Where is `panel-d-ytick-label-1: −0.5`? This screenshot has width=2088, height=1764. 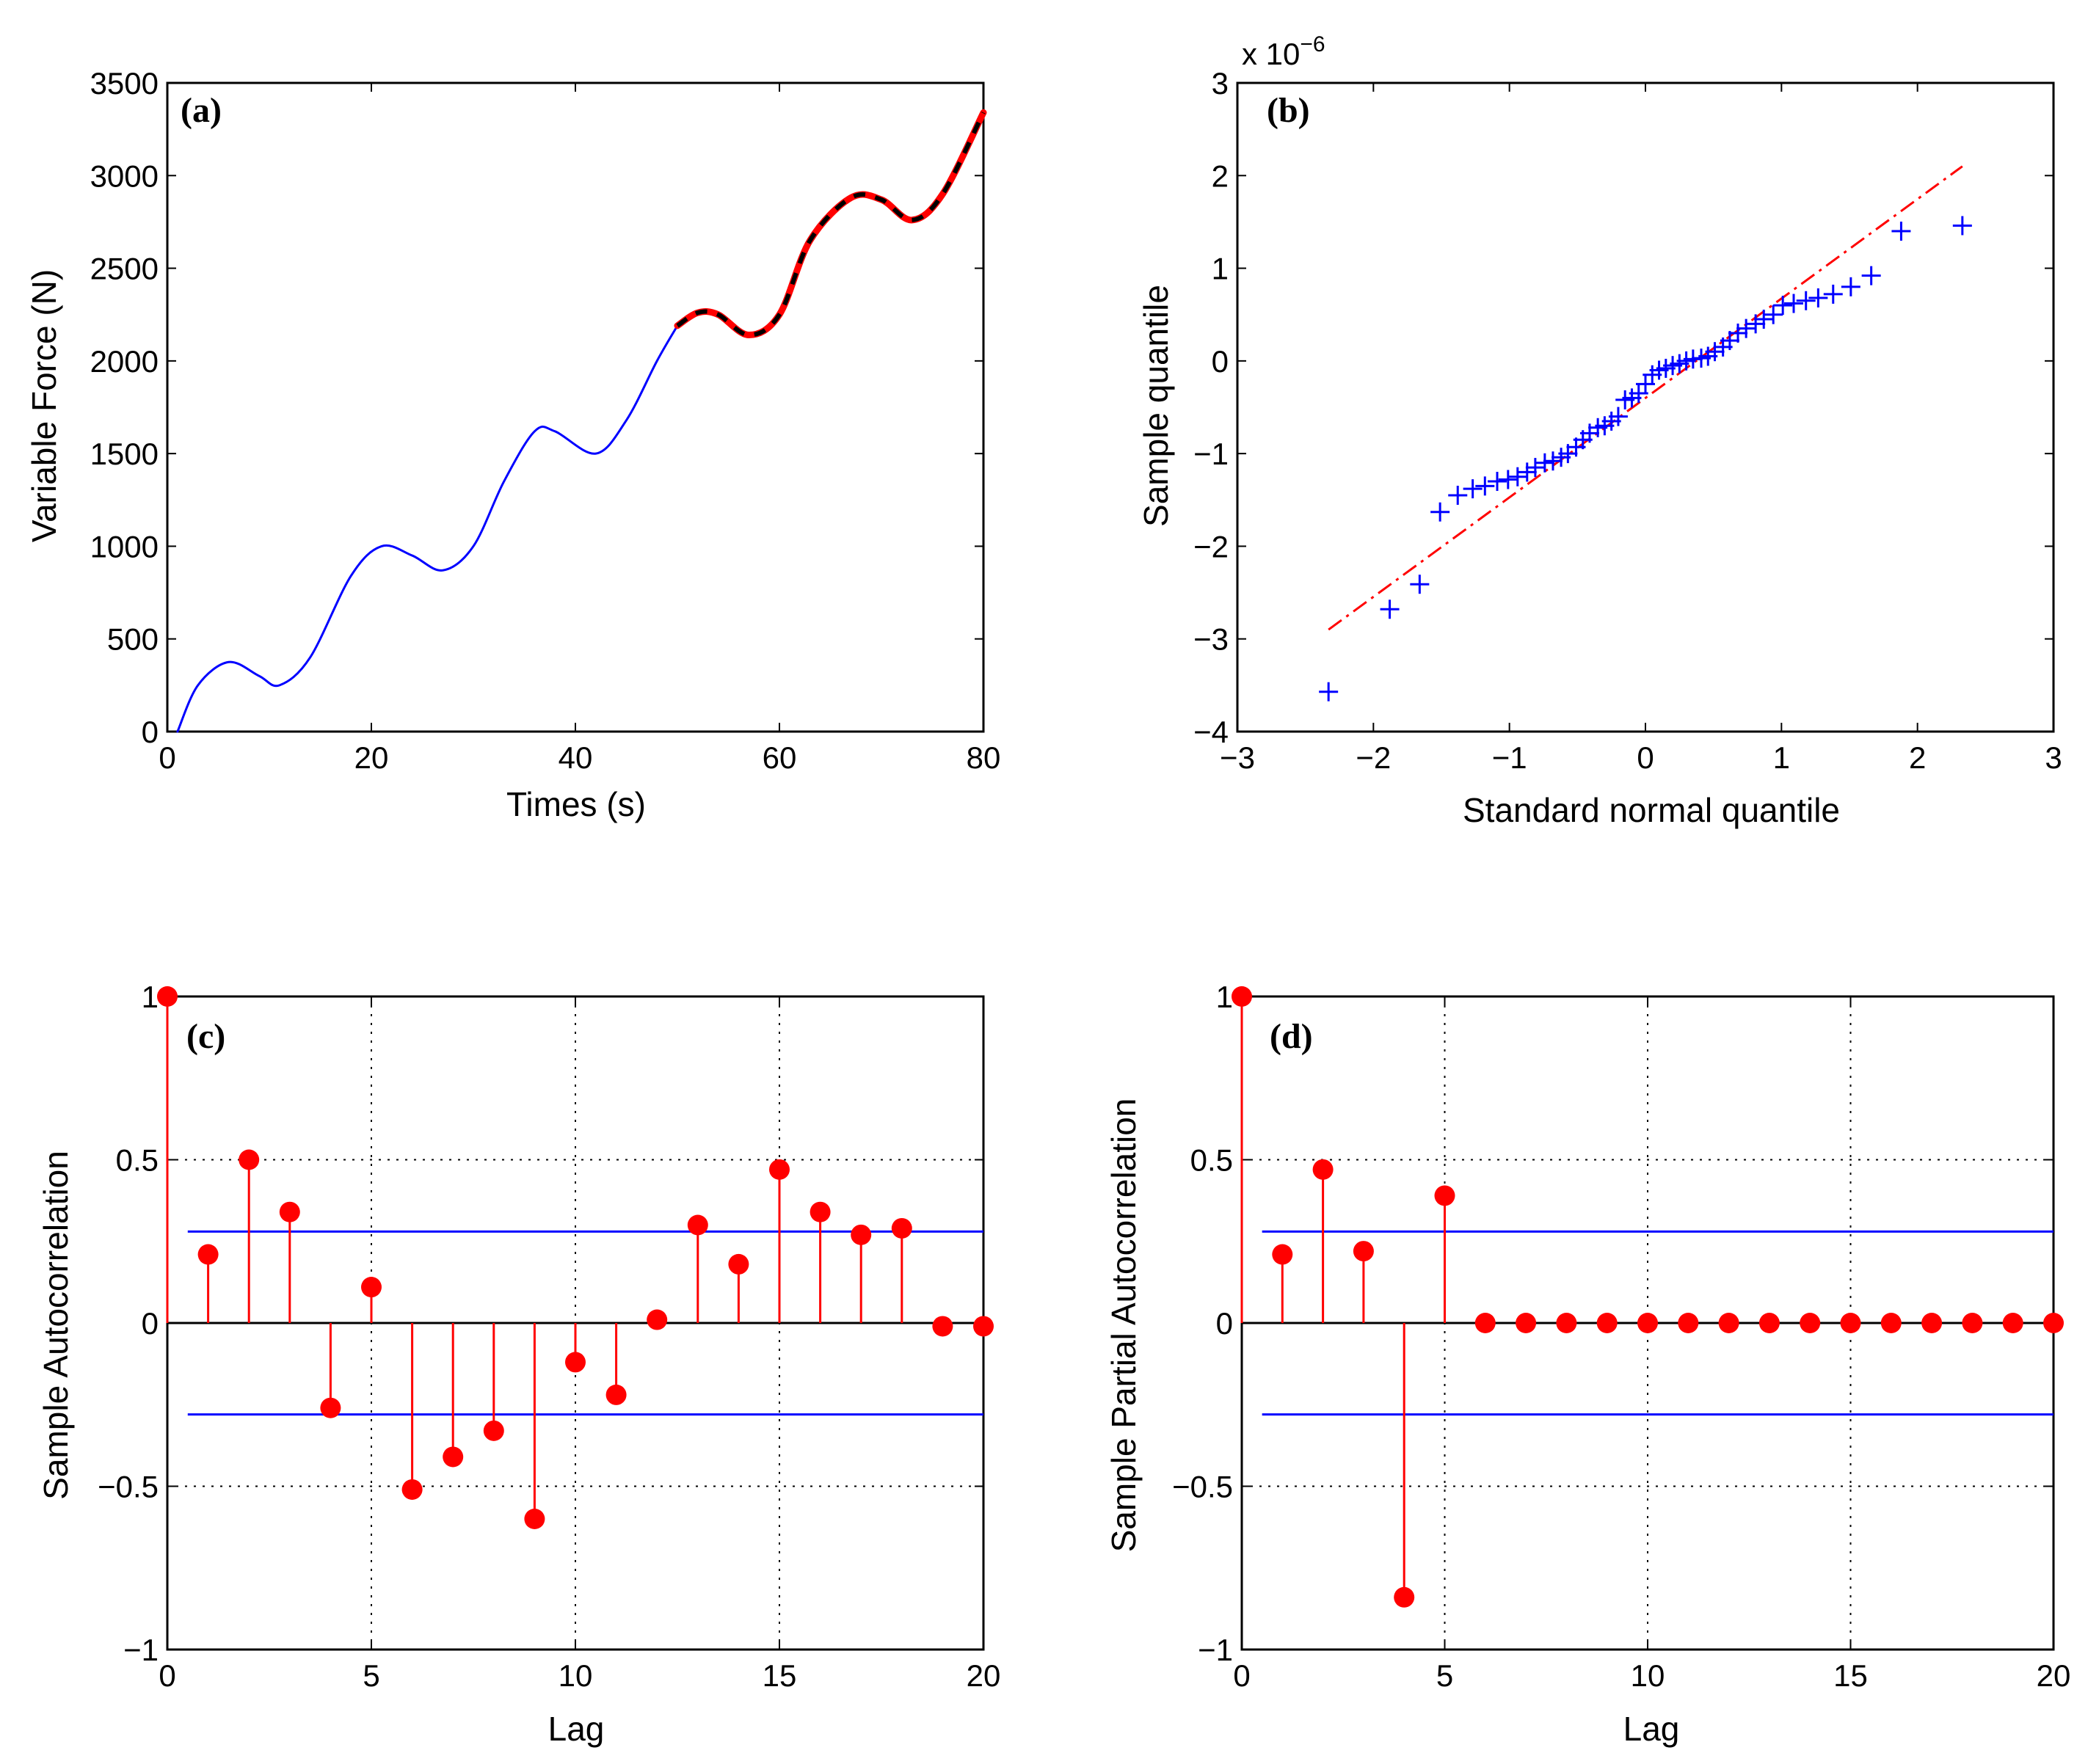 panel-d-ytick-label-1: −0.5 is located at coordinates (1202, 1487).